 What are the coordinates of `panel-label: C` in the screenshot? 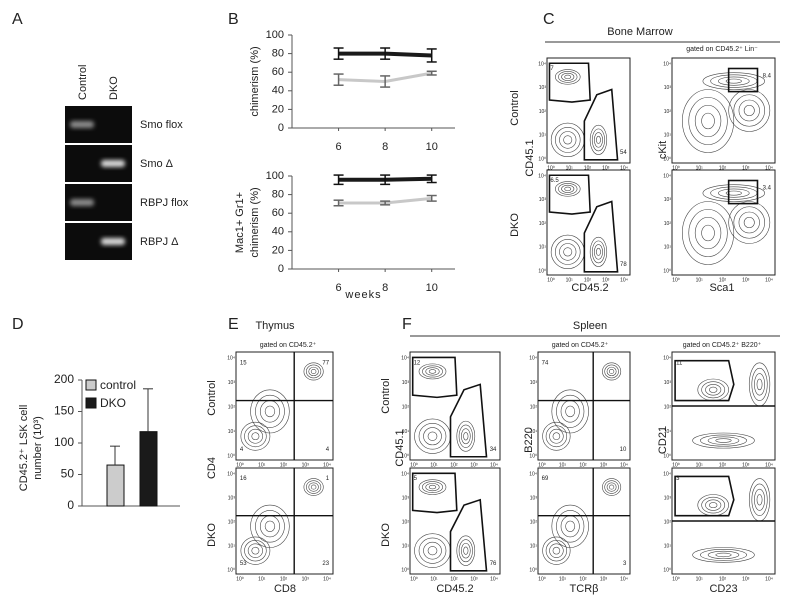 It's located at (549, 19).